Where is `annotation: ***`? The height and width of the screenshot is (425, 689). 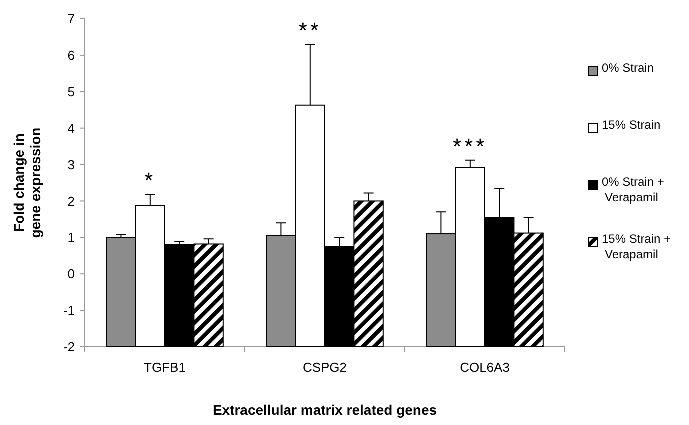 annotation: *** is located at coordinates (470, 146).